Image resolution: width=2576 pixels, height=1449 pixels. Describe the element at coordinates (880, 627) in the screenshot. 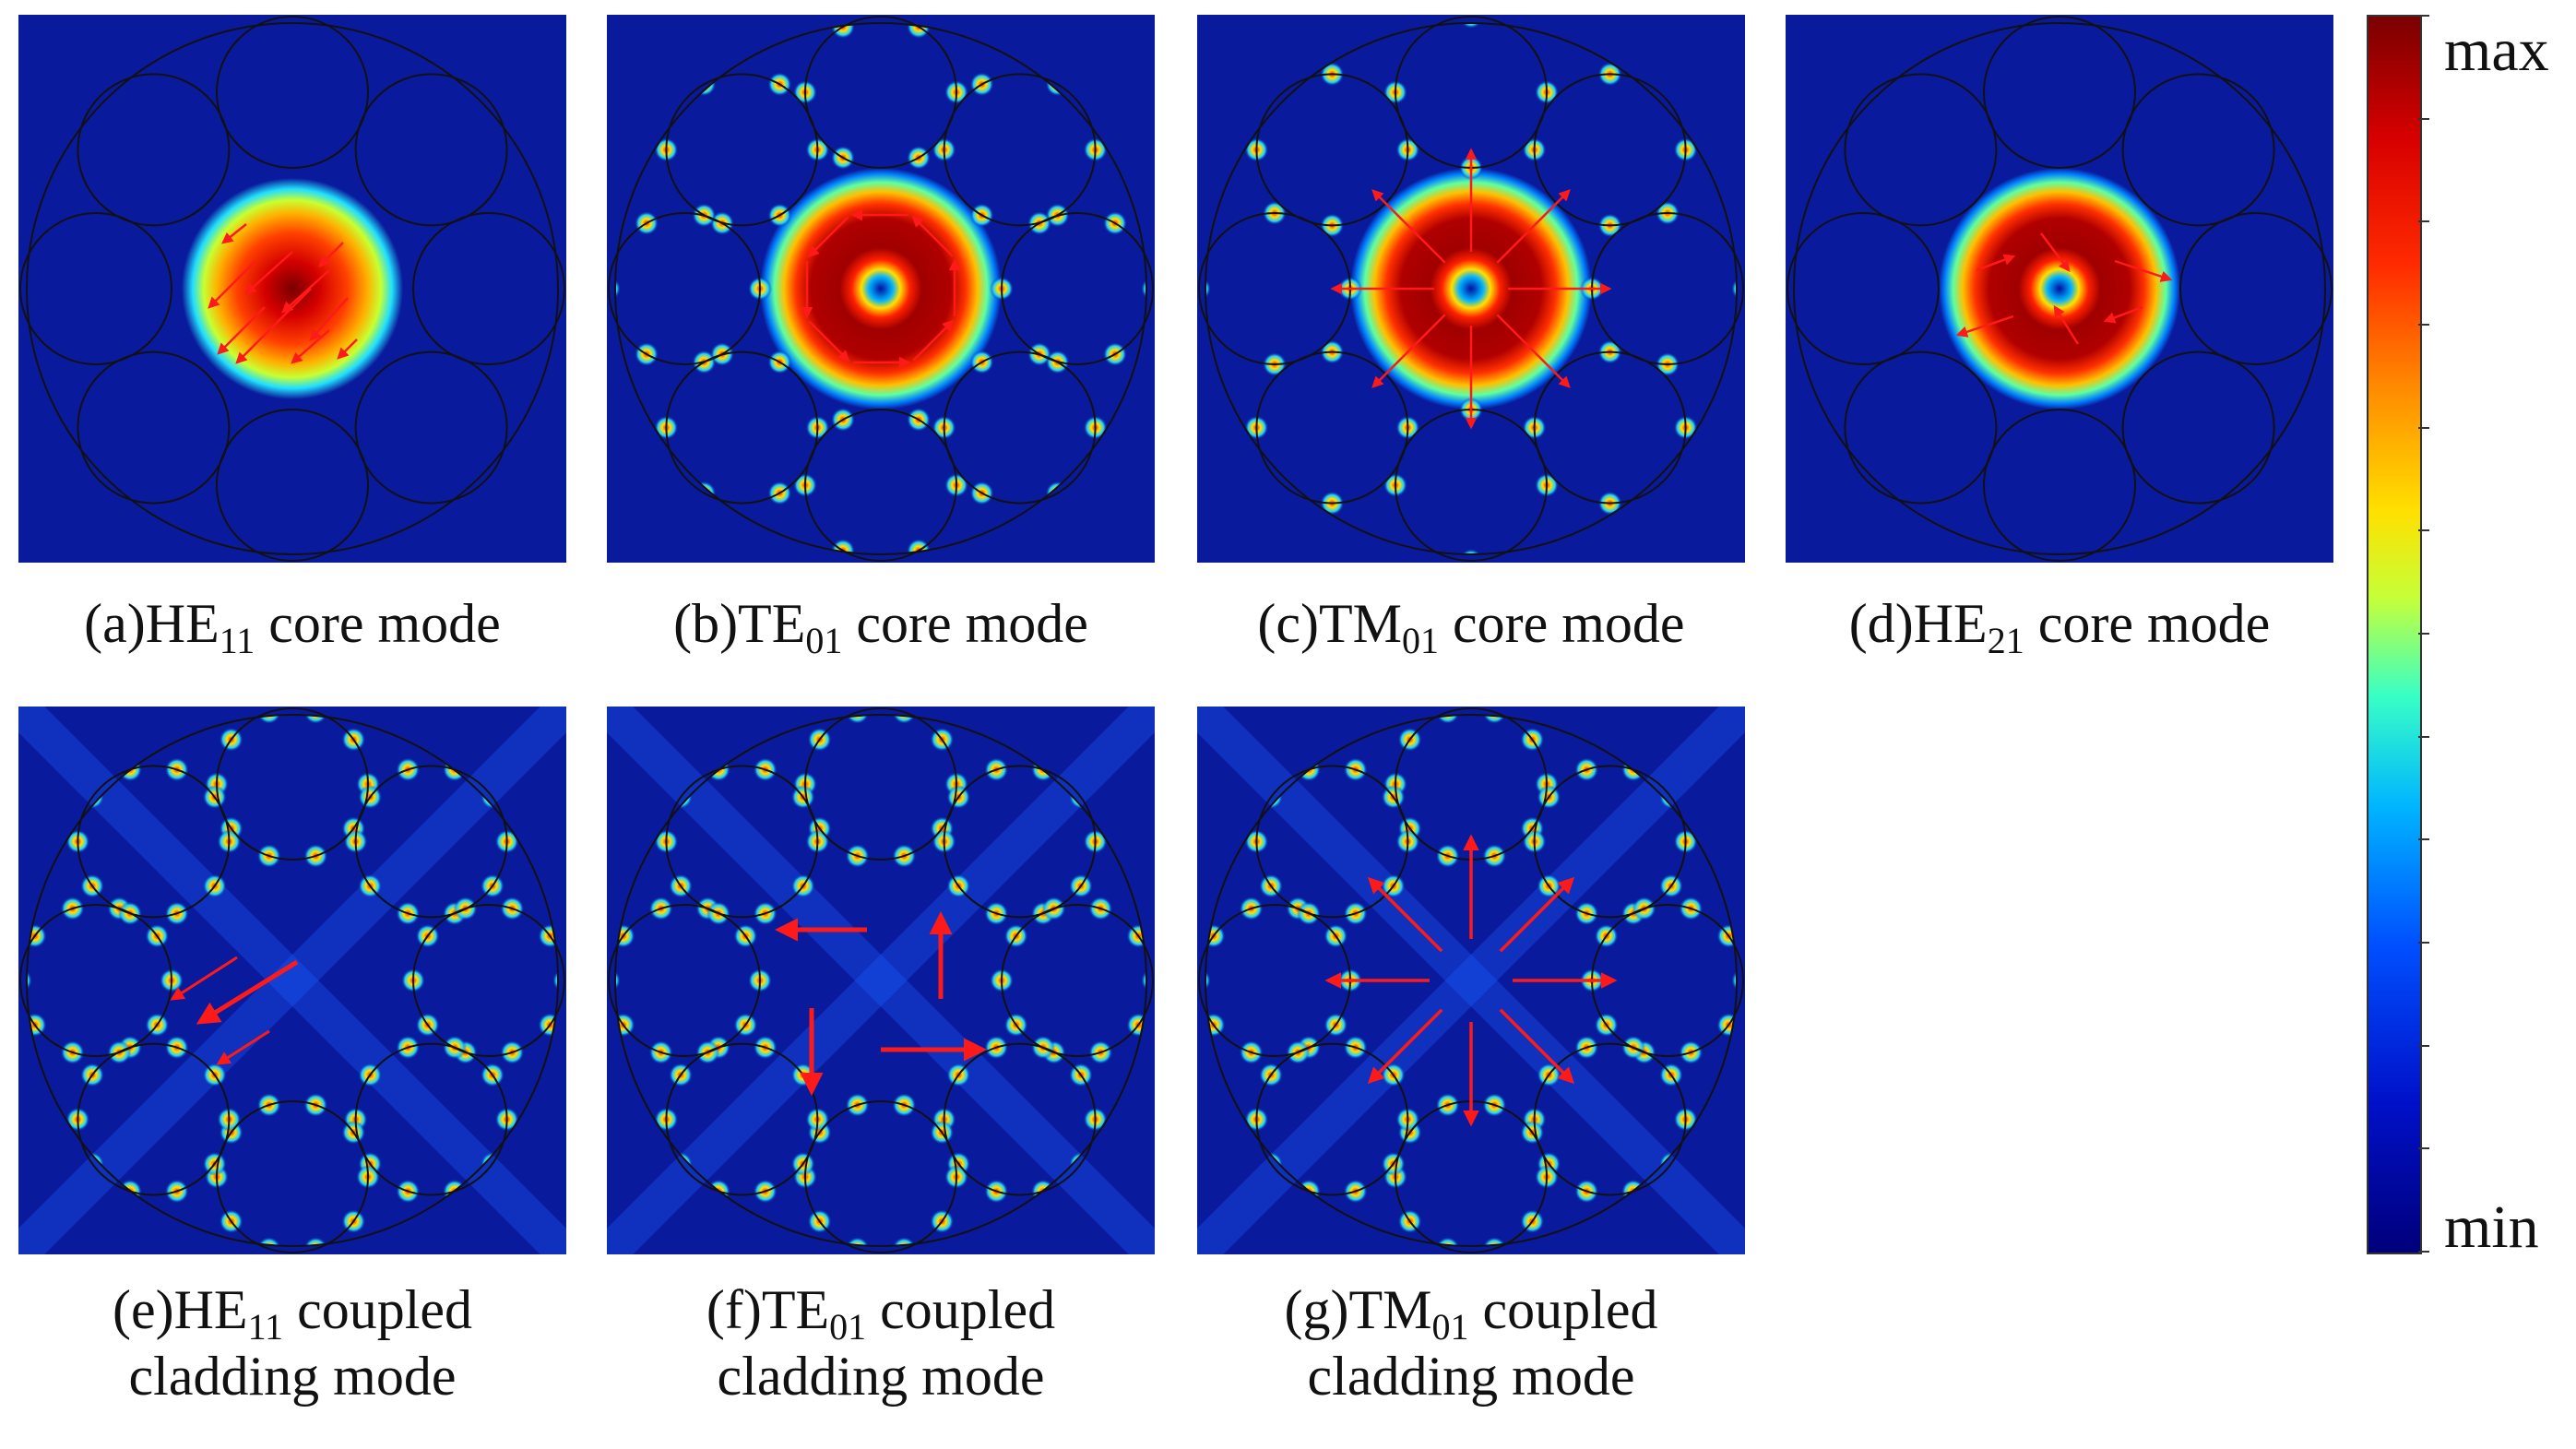

I see `caption-b: (b)TE01 core mode` at that location.